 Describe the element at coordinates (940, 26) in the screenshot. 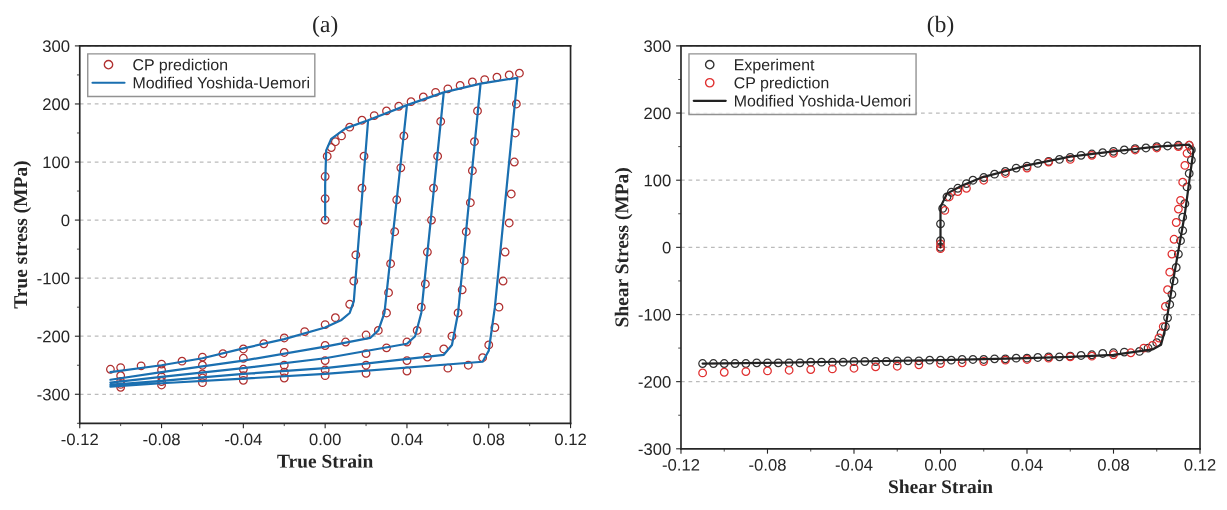

I see `chart-title: (b)` at that location.